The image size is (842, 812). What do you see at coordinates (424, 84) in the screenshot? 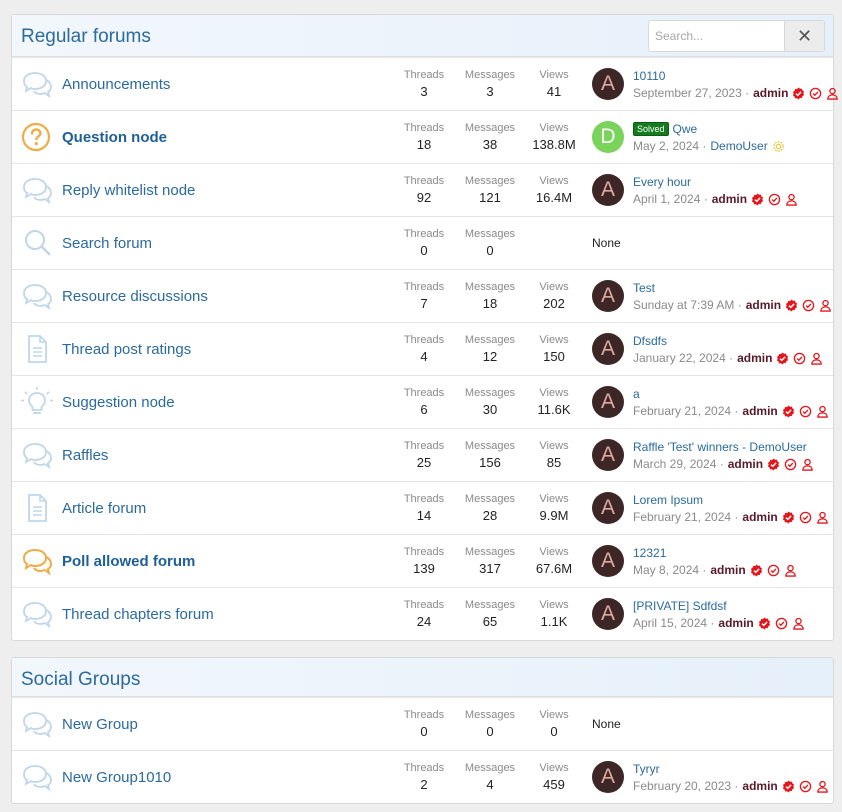
I see `threads-stat: Threads 3` at bounding box center [424, 84].